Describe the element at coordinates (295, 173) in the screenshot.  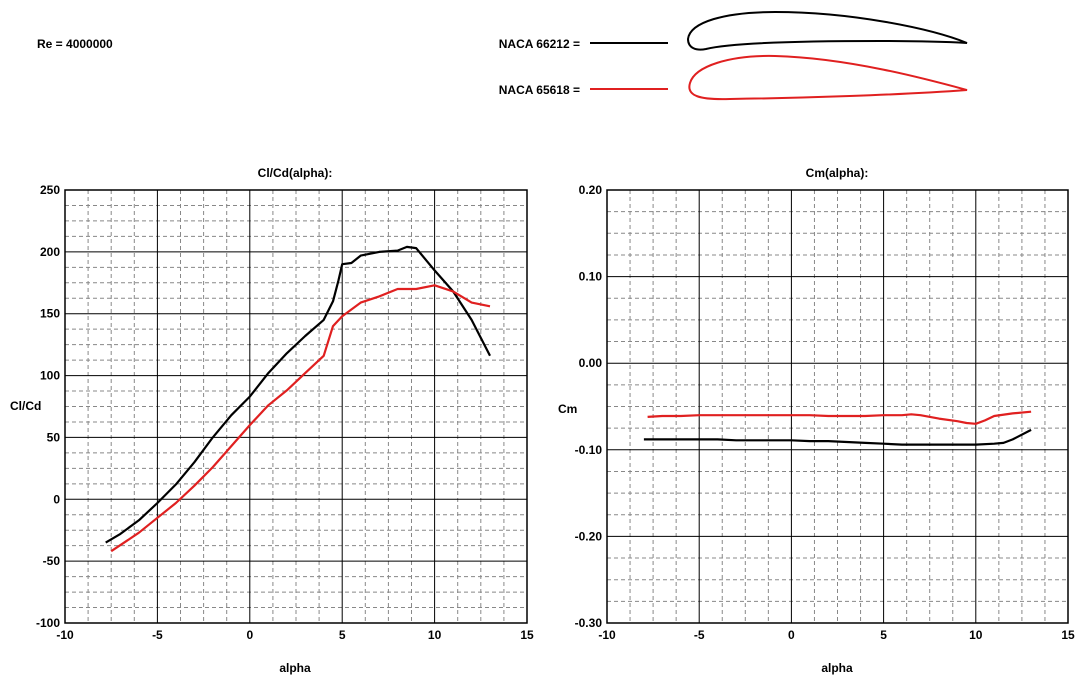
I see `chart-title: Cl/Cd(alpha):` at that location.